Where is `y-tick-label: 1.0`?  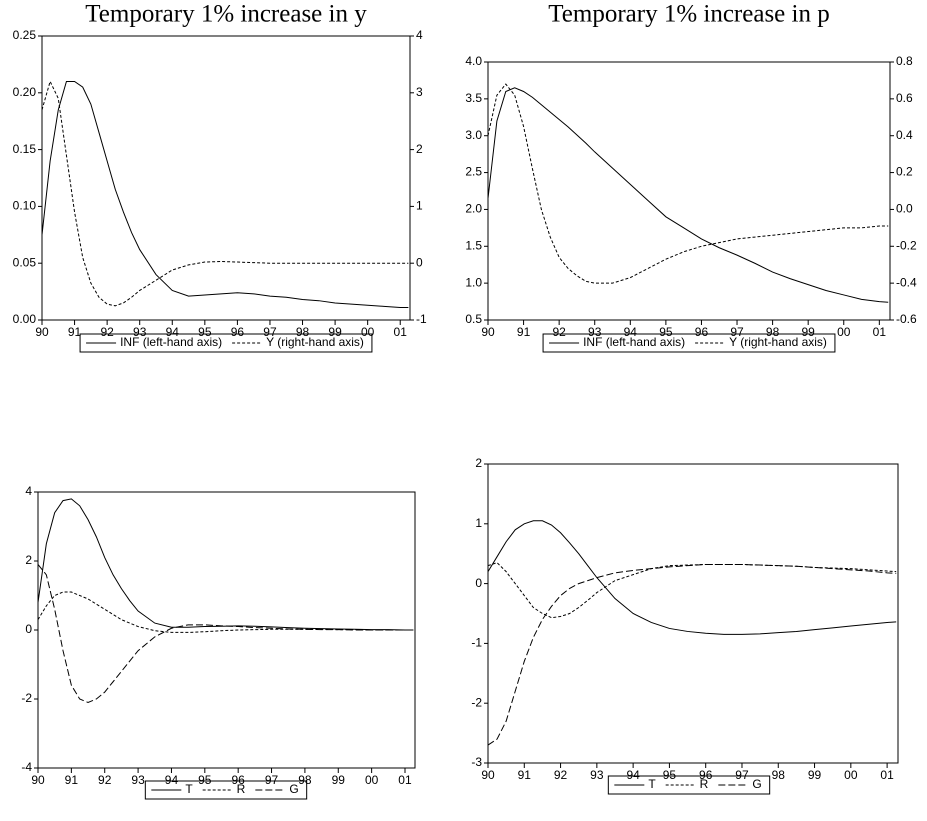 y-tick-label: 1.0 is located at coordinates (473, 282).